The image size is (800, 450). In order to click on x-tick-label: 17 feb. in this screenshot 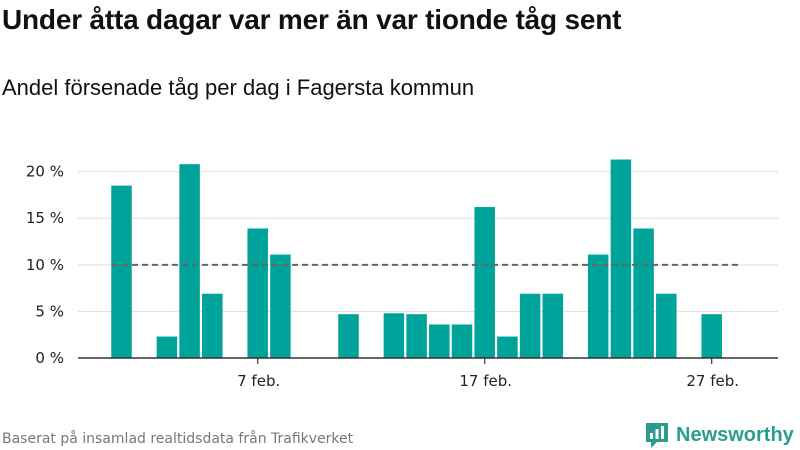, I will do `click(485, 381)`.